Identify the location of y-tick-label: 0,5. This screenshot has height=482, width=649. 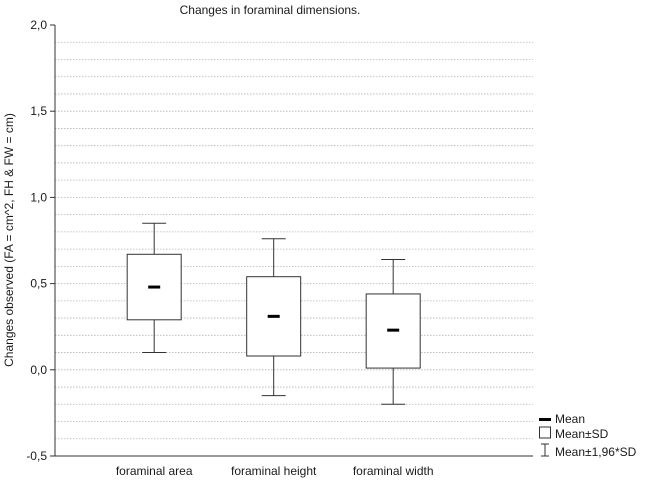
(38, 284).